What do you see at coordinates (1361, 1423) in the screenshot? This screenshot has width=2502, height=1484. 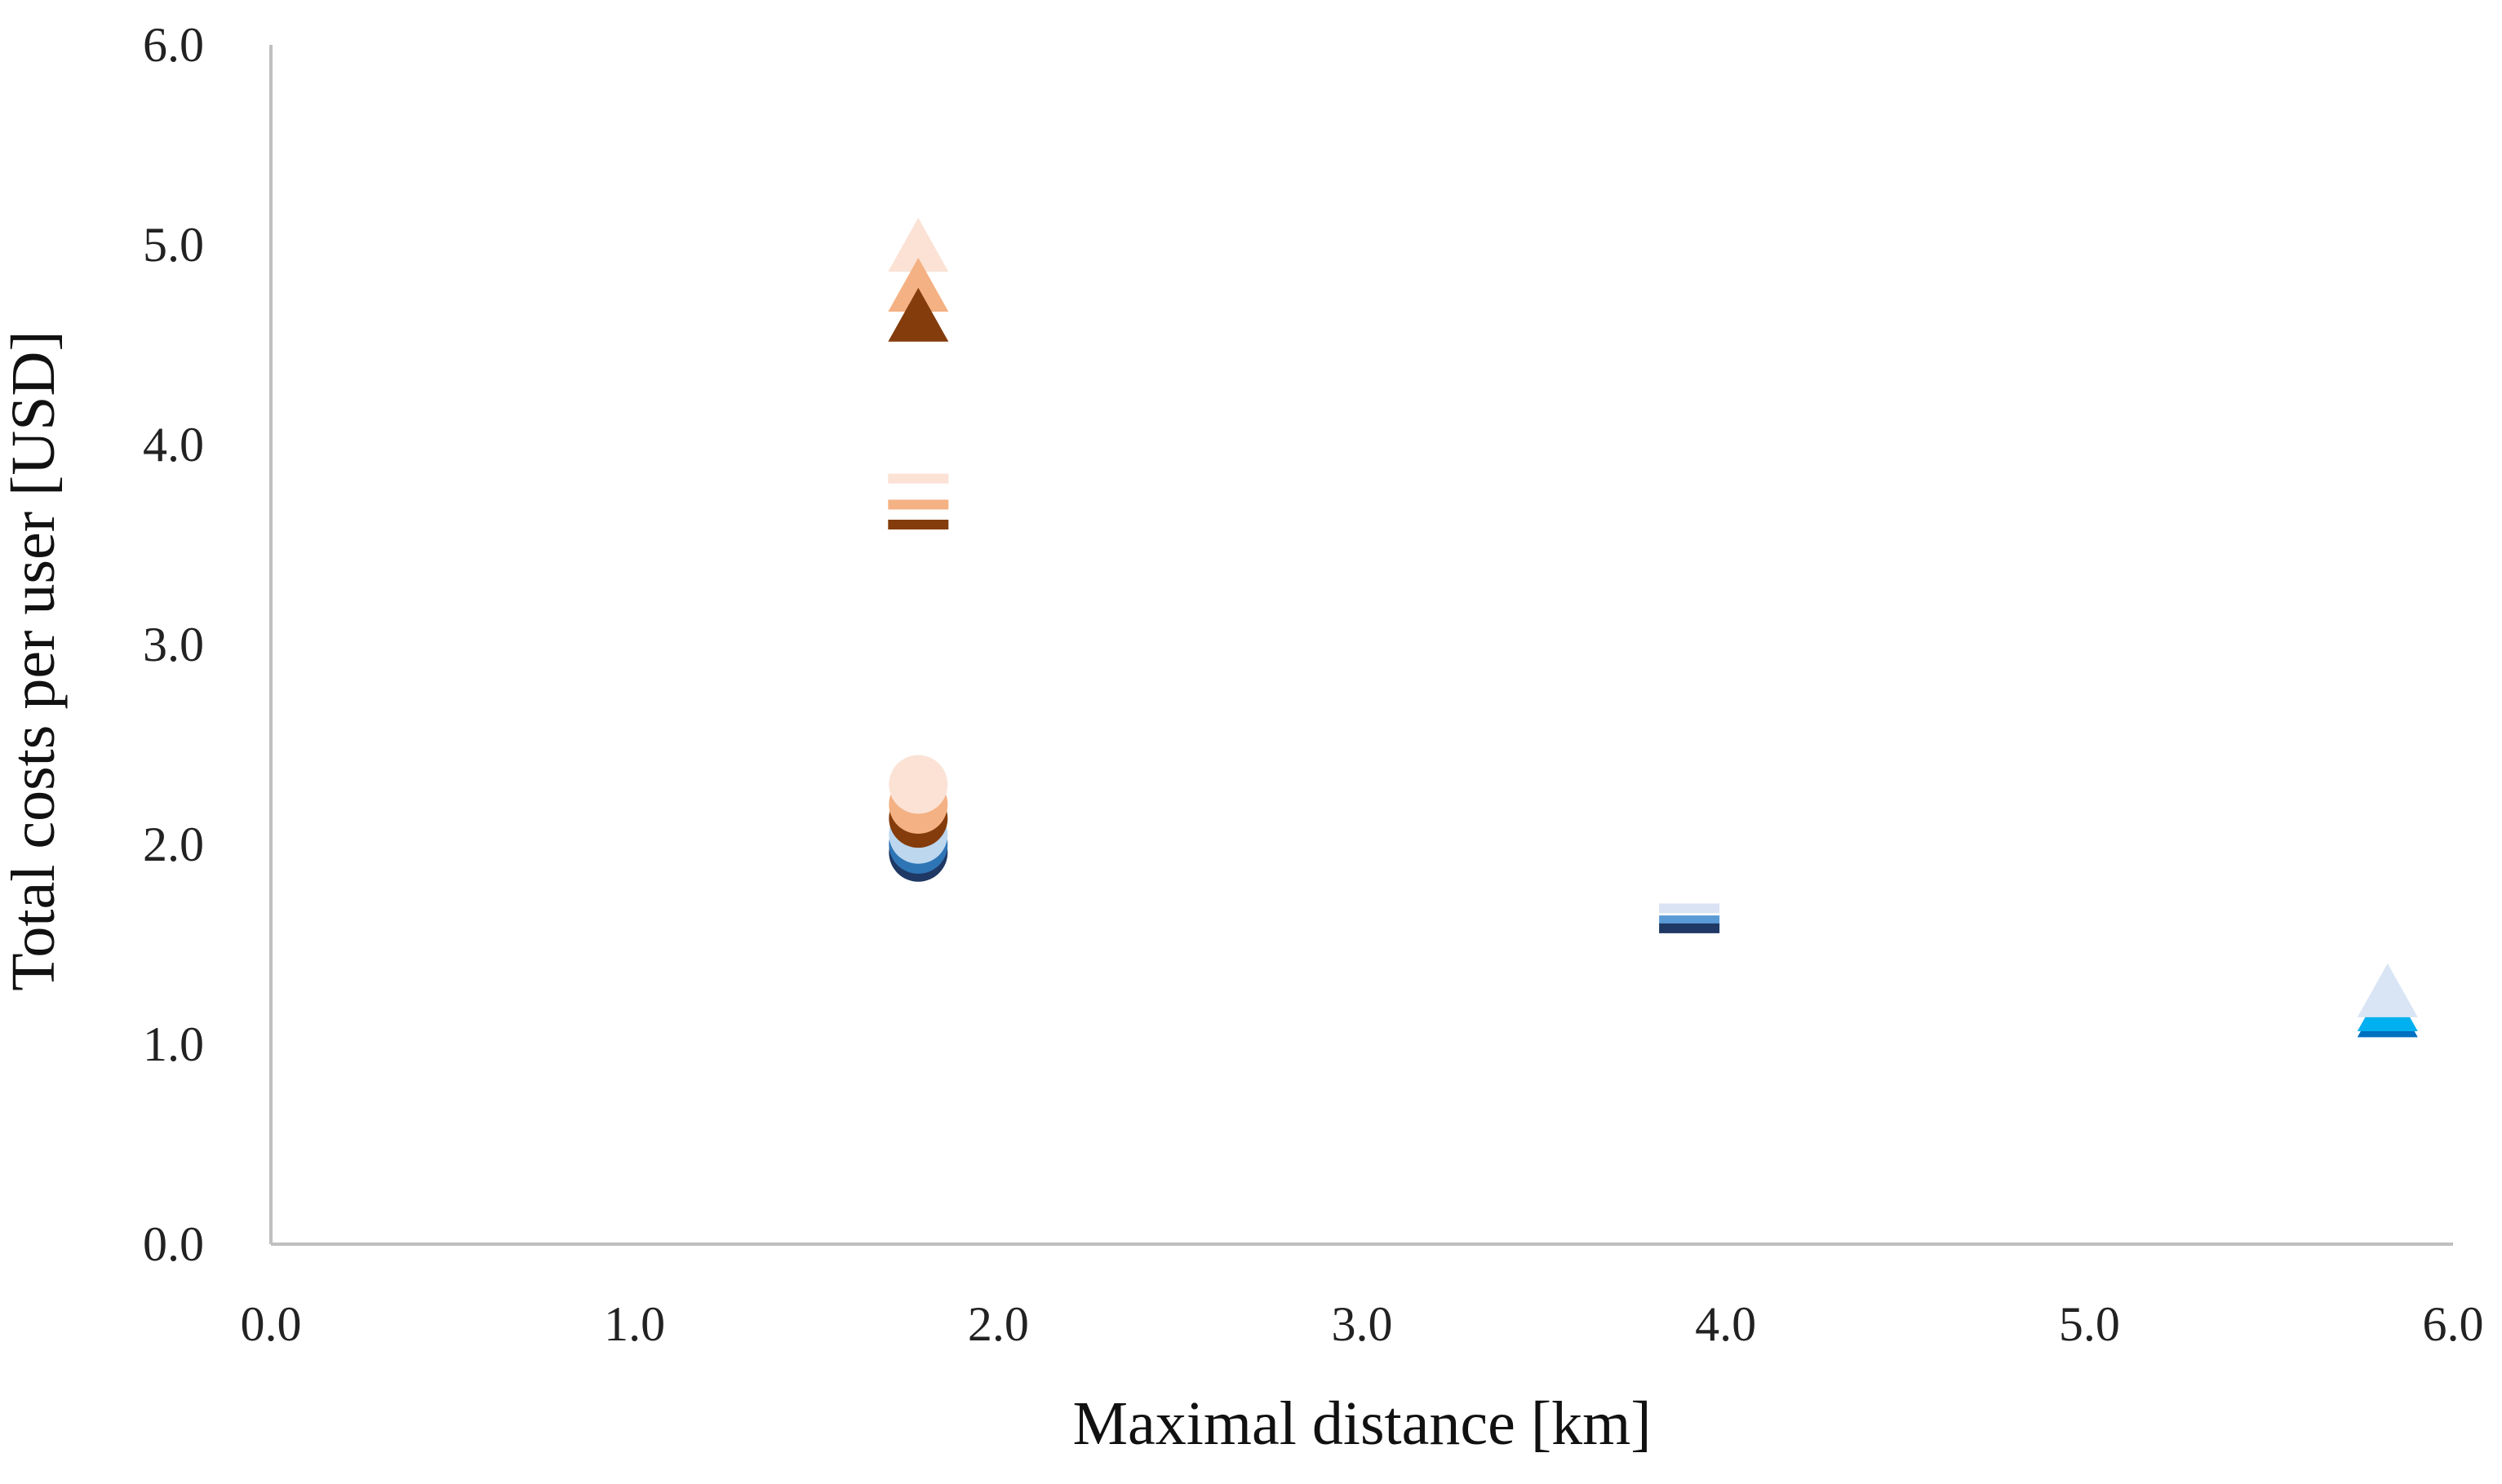 I see `x-axis-title: Maximal distance [km]` at bounding box center [1361, 1423].